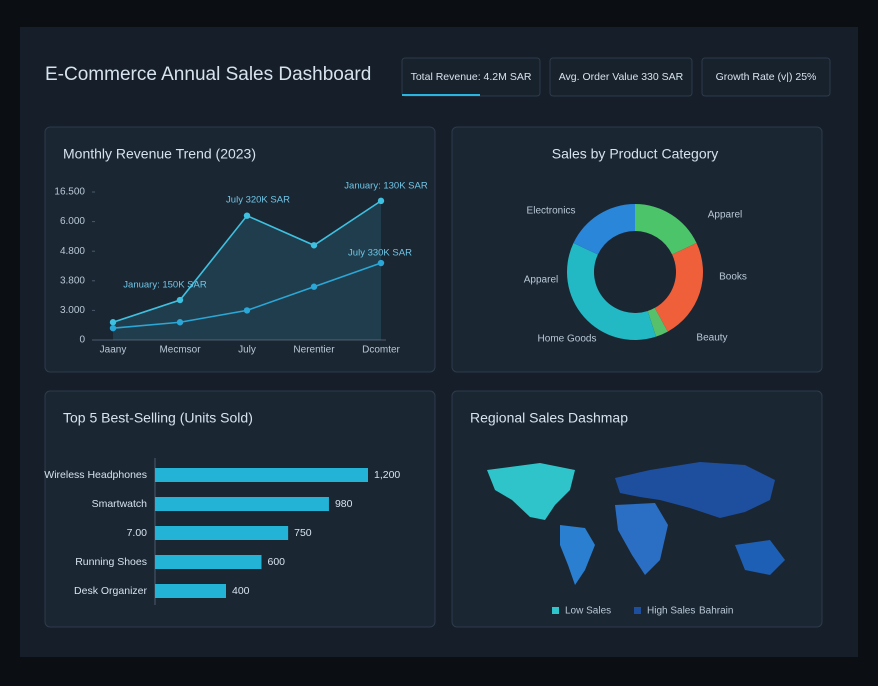 The width and height of the screenshot is (878, 686). I want to click on world-map, so click(636, 523).